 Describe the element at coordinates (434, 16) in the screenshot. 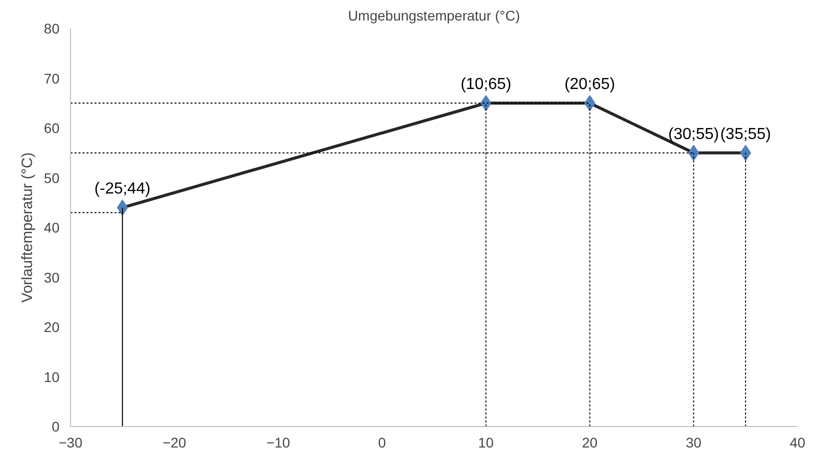

I see `x-axis-title: Umgebungstemperatur (°C)` at that location.